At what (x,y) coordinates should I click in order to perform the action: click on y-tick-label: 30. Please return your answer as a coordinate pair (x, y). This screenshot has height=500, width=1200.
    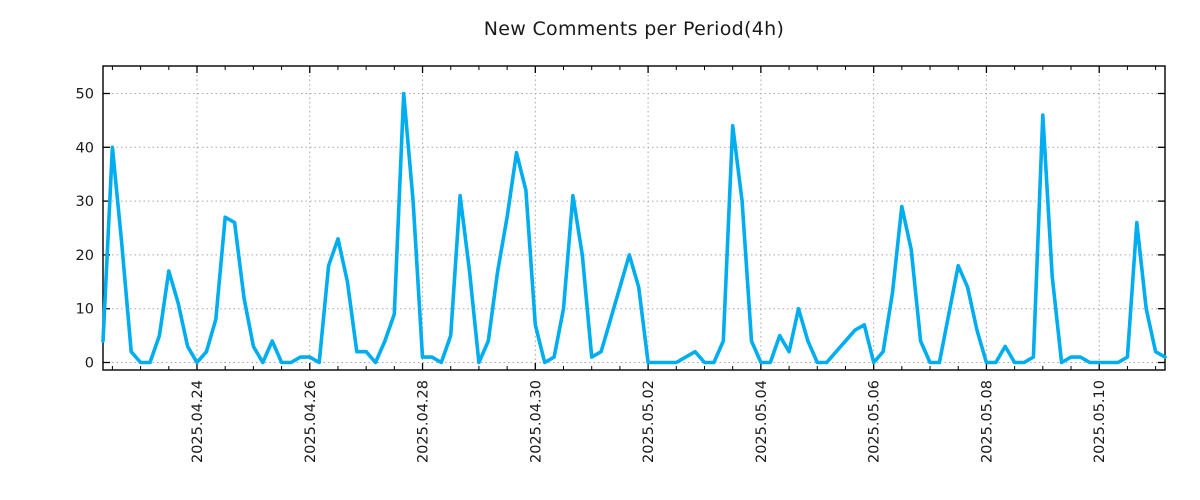
    Looking at the image, I should click on (85, 202).